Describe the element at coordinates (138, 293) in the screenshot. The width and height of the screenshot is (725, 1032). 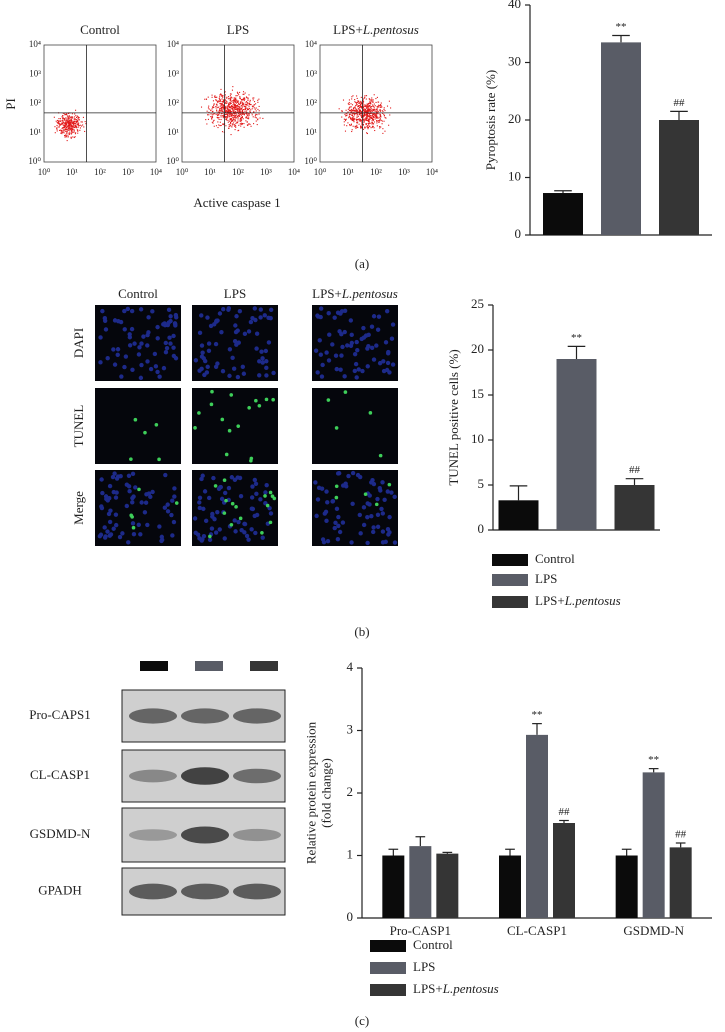
I see `image-column-label: Control` at that location.